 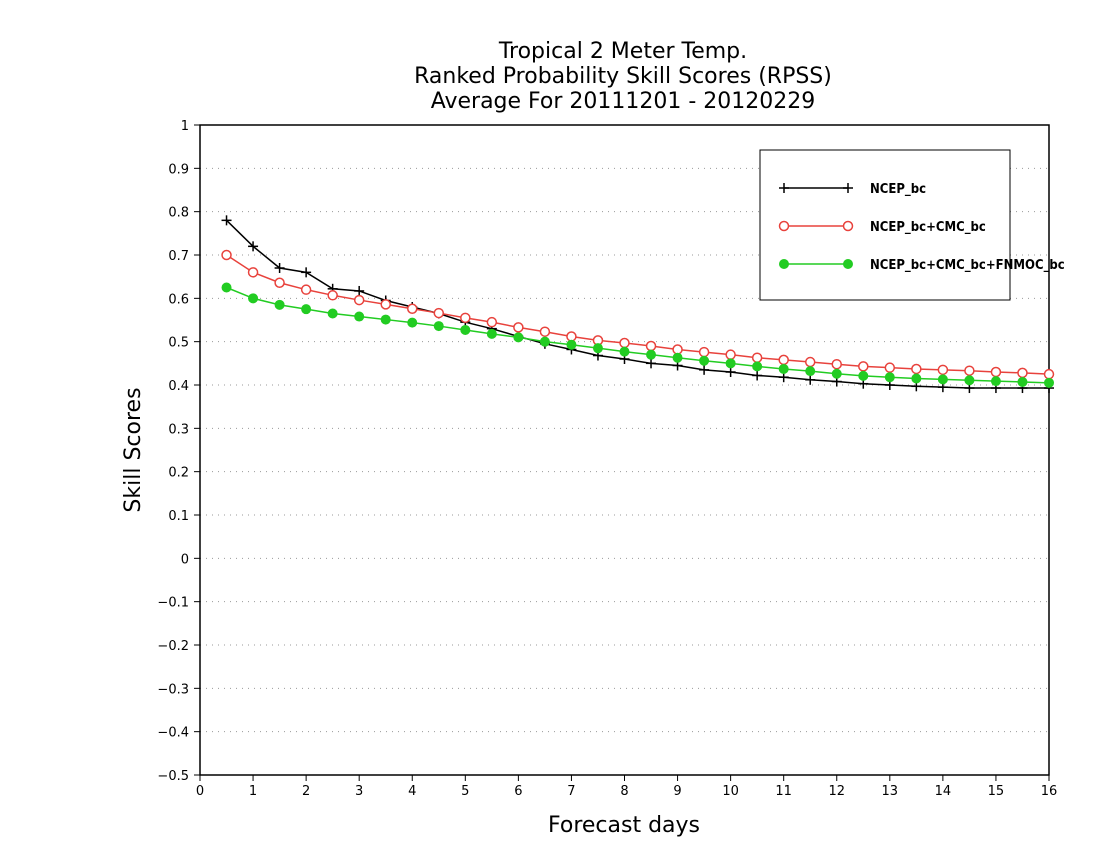 I want to click on y-tick-label: 0.9, so click(x=178, y=169).